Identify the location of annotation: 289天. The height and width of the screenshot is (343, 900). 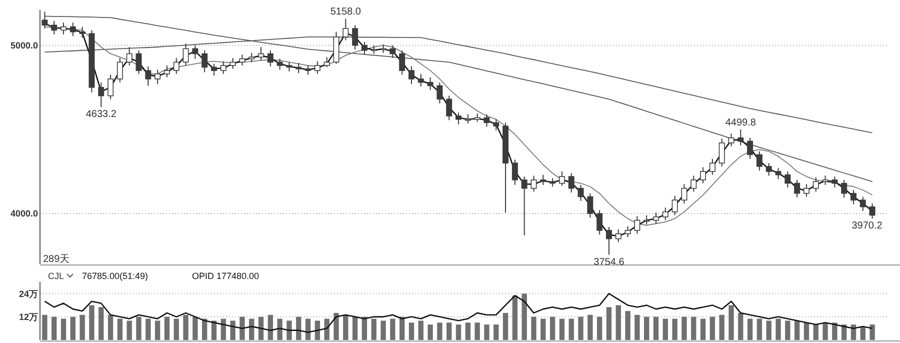
(56, 259).